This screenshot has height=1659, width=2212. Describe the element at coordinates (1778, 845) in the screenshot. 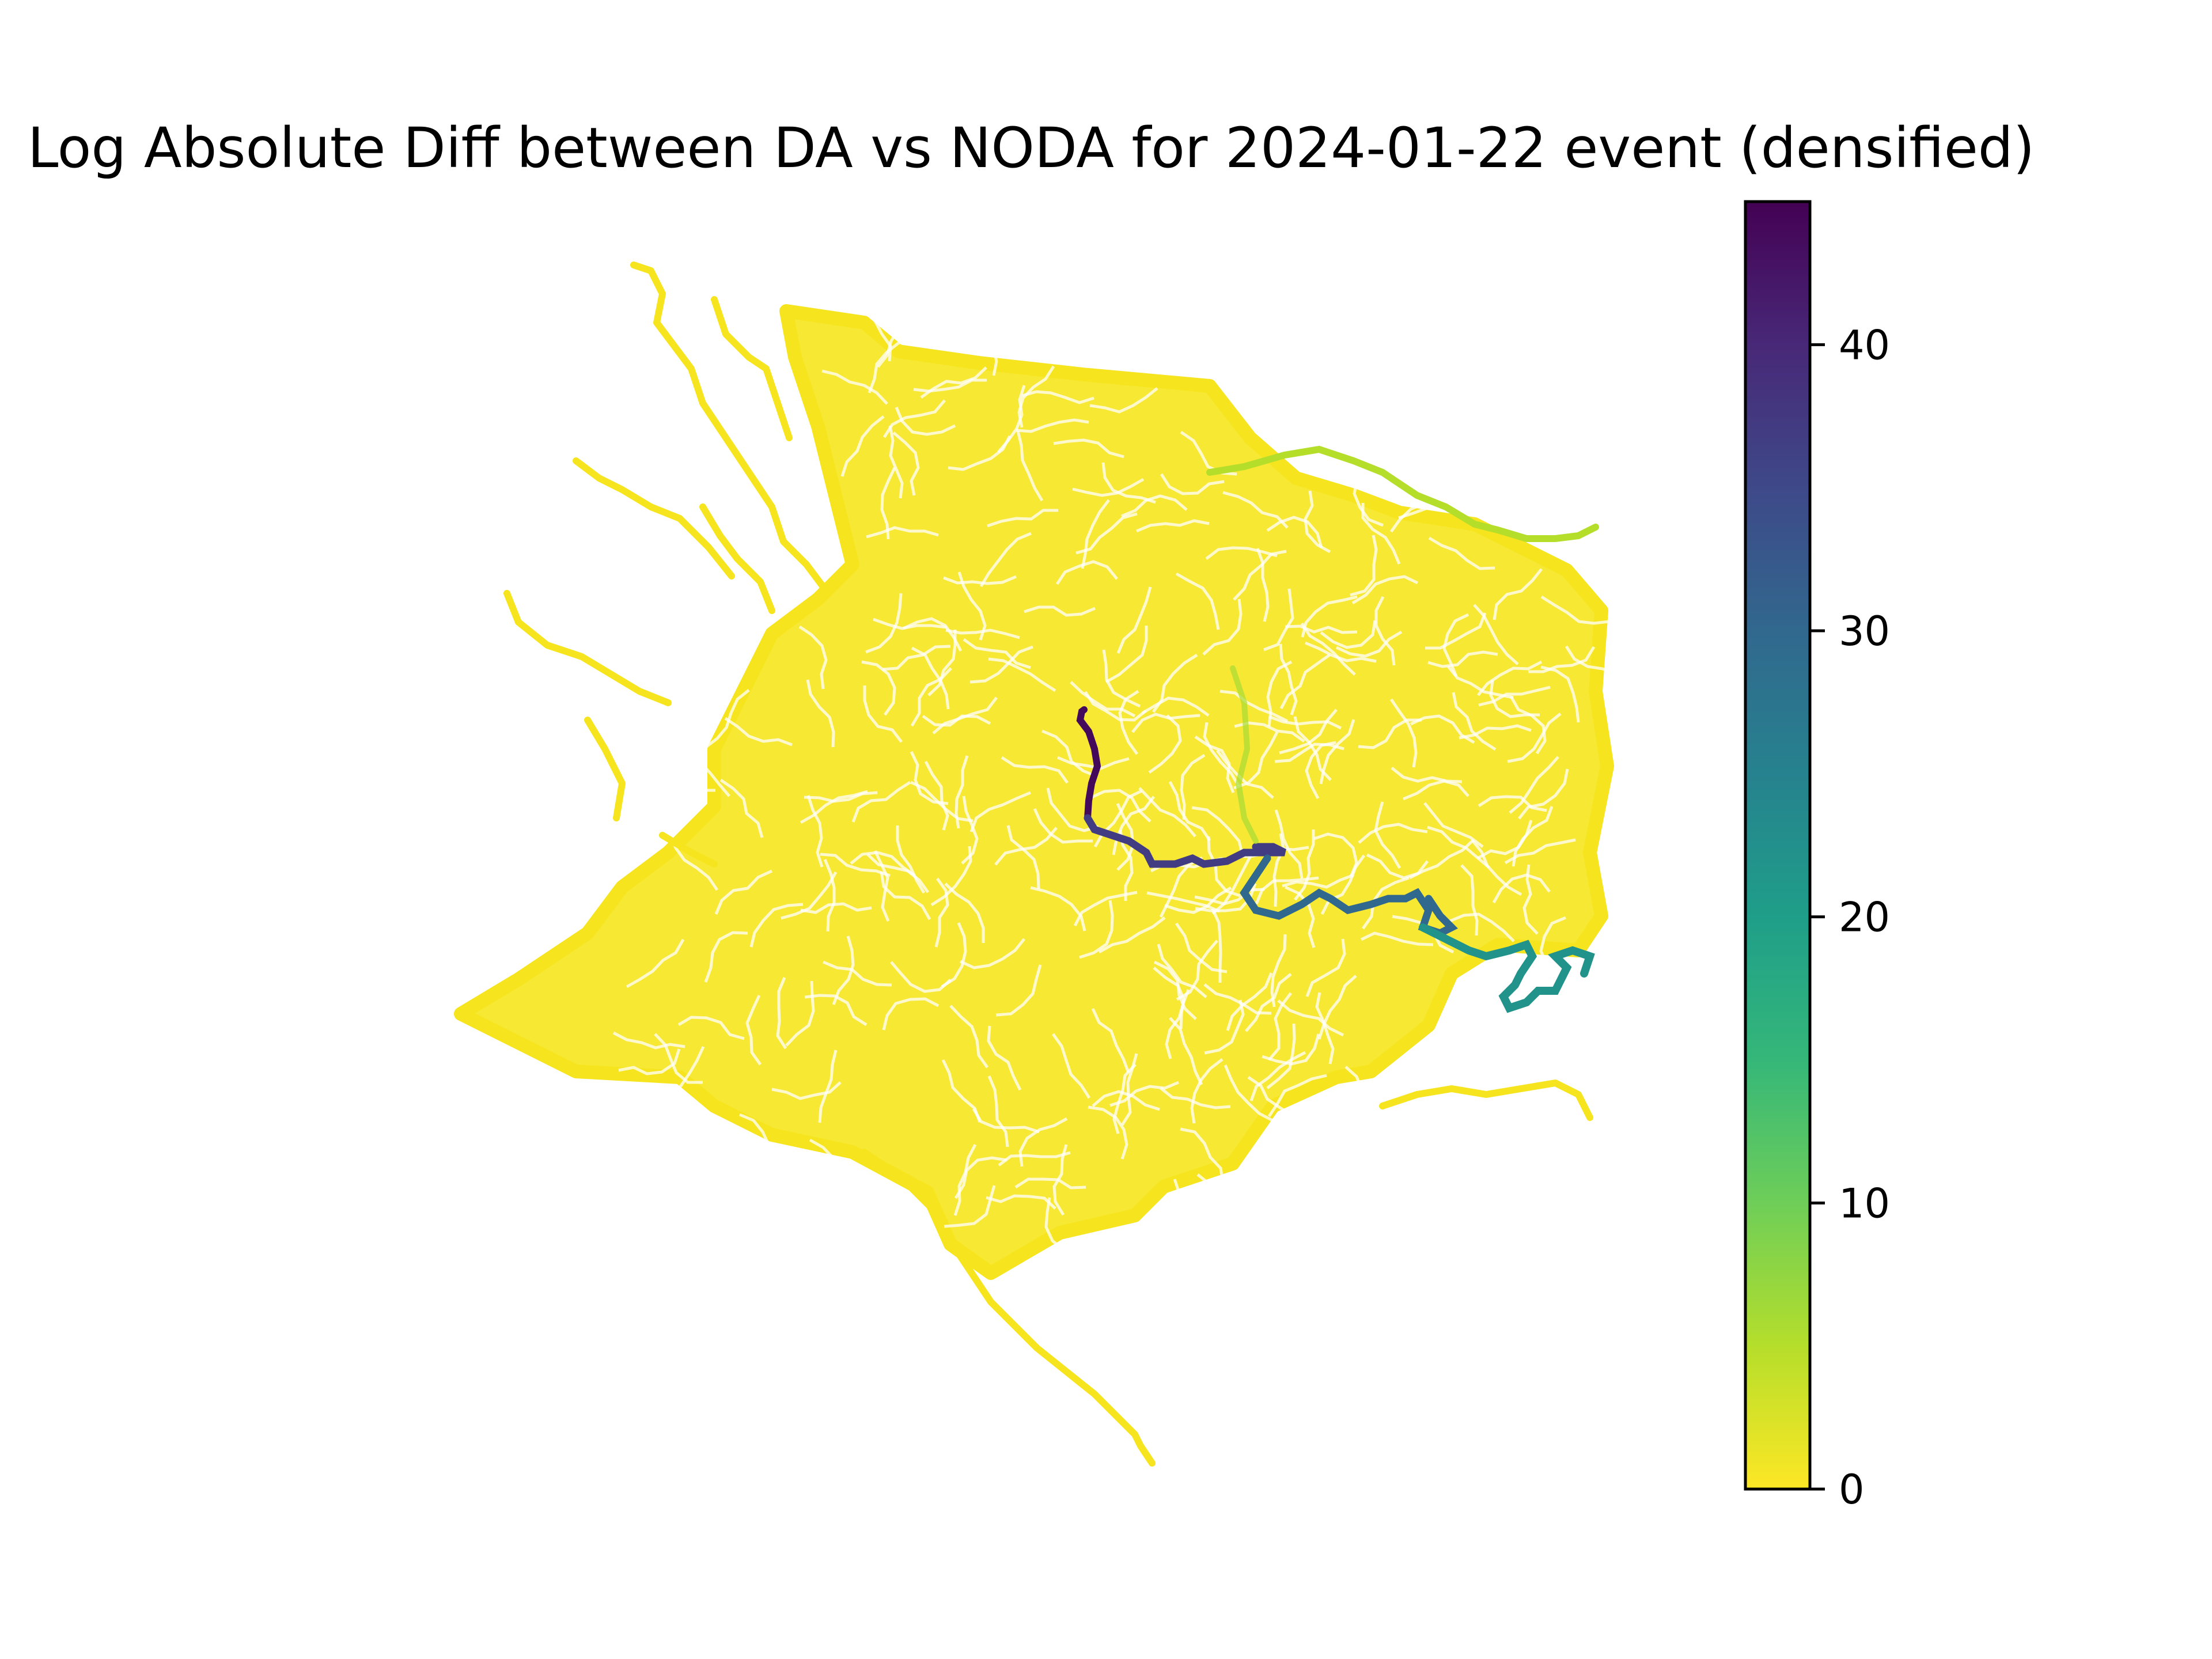

I see `colorbar-gradient` at that location.